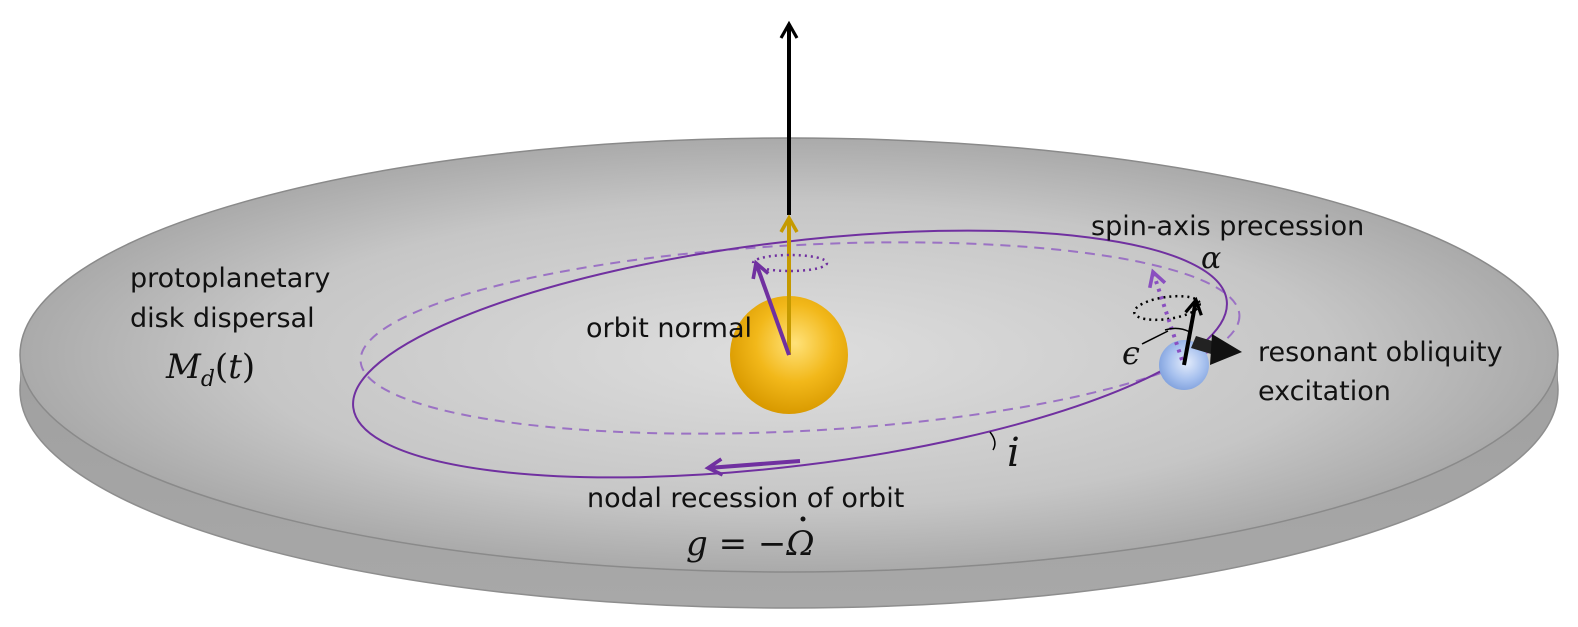 This screenshot has width=1578, height=627. What do you see at coordinates (799, 544) in the screenshot?
I see `g-formula-omega: Ω` at bounding box center [799, 544].